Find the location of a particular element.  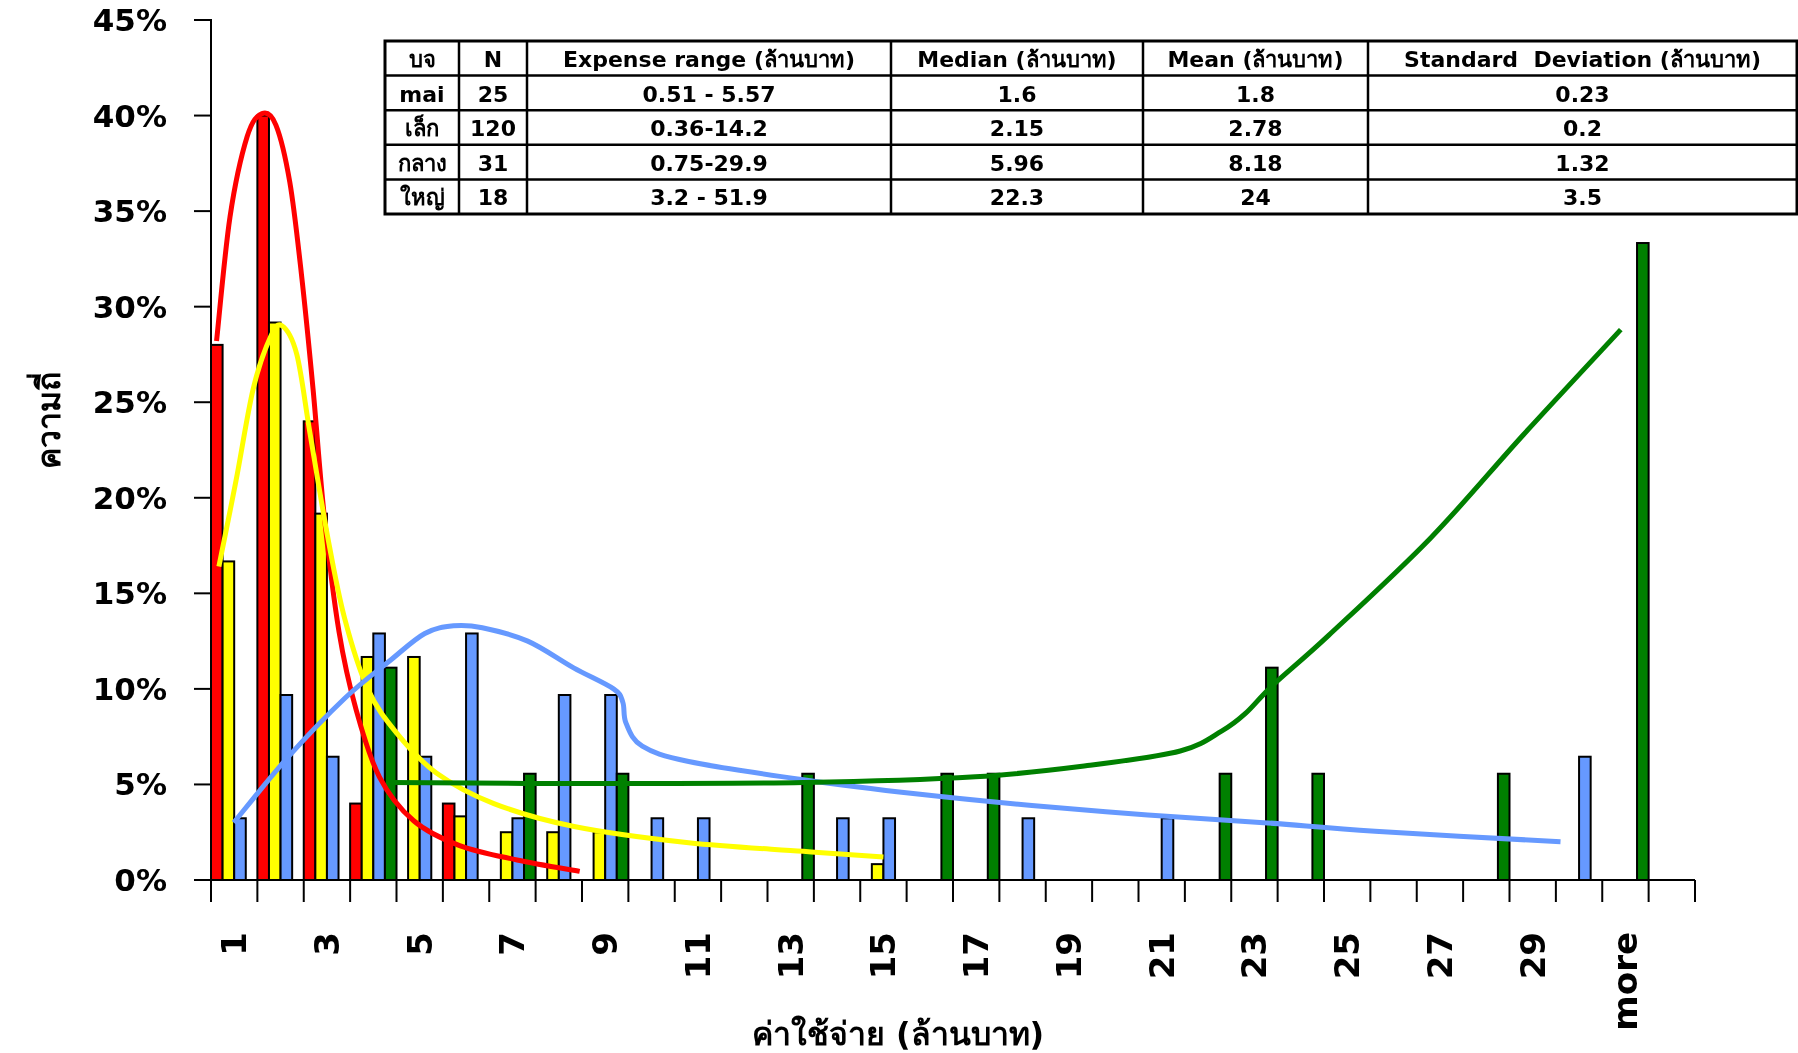

x-tick-label: 9 is located at coordinates (605, 944).